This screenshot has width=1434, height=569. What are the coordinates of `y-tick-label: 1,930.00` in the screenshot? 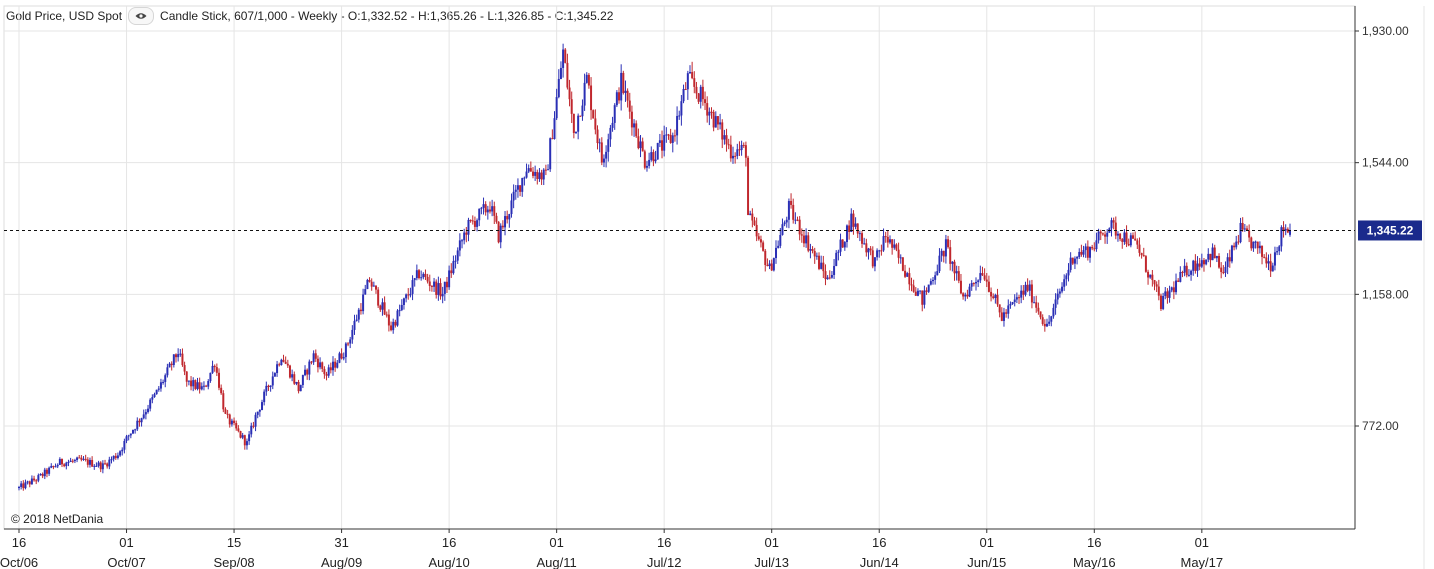 It's located at (1385, 31).